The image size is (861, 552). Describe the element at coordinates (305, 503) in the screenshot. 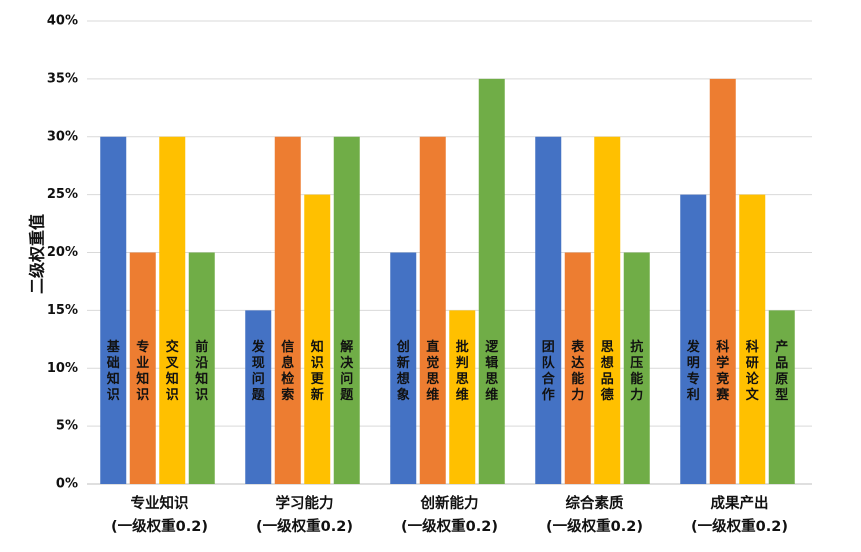

I see `group-name-label: 学习能力` at that location.